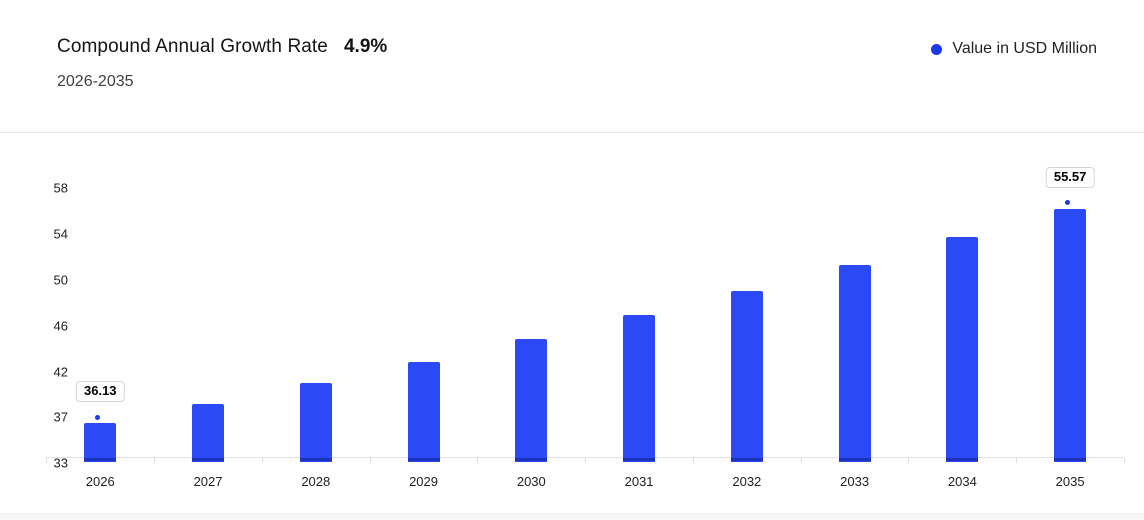  Describe the element at coordinates (60, 188) in the screenshot. I see `y-axis-tick-label: 58` at that location.